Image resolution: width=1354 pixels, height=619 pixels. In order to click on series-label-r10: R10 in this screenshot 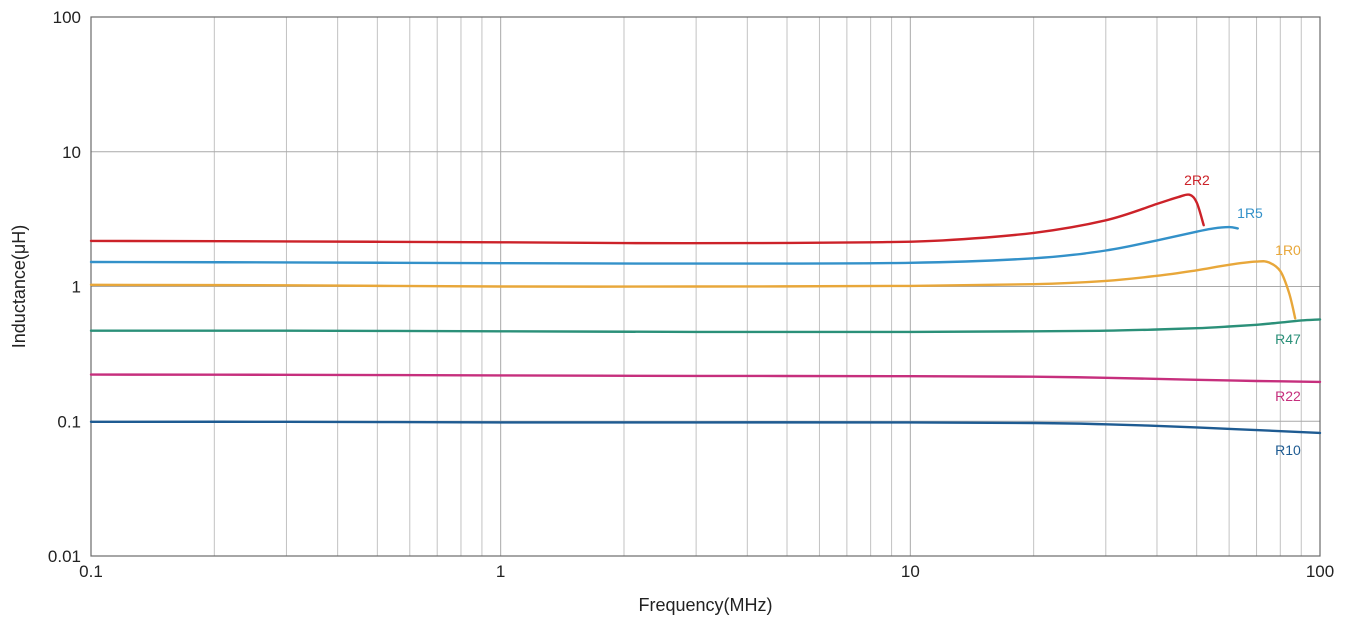, I will do `click(1288, 450)`.